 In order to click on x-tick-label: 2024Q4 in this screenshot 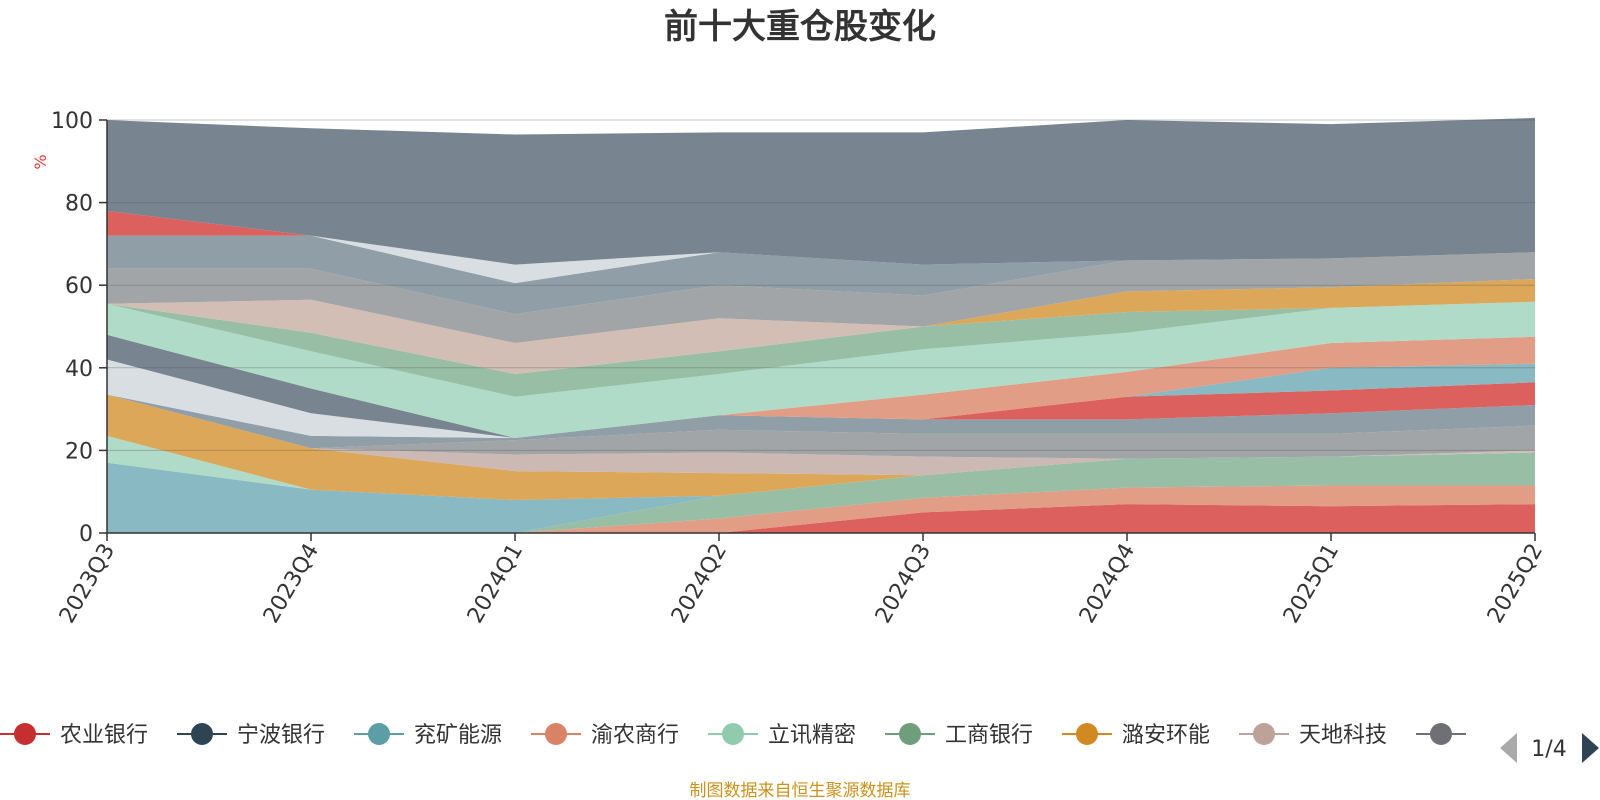, I will do `click(1107, 584)`.